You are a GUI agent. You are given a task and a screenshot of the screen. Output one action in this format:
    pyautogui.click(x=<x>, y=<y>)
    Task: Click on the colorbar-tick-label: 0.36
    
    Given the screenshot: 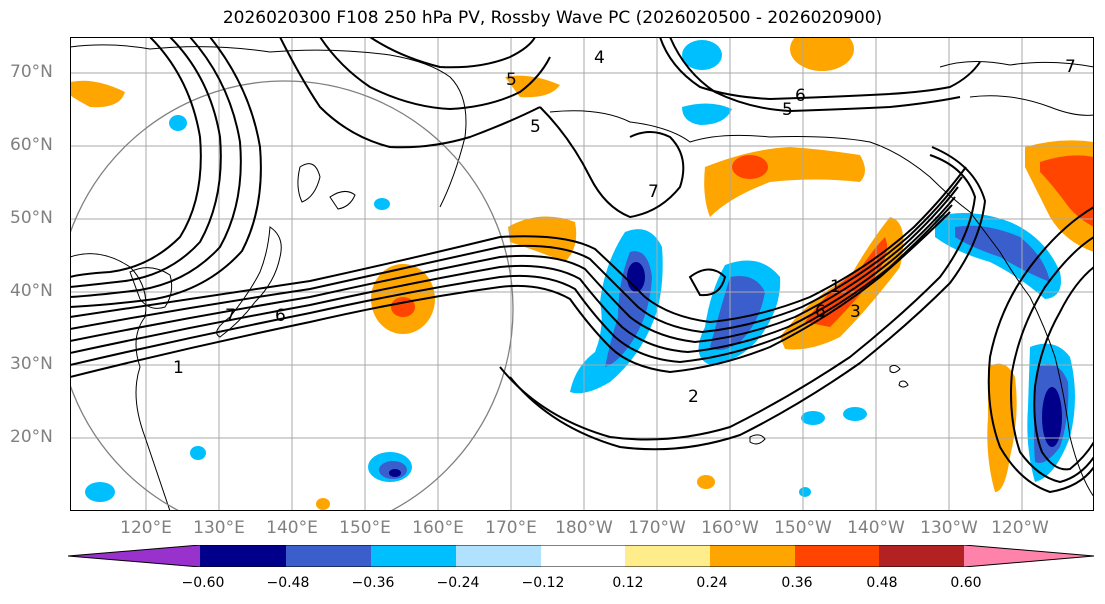 What is the action you would take?
    pyautogui.click(x=797, y=583)
    